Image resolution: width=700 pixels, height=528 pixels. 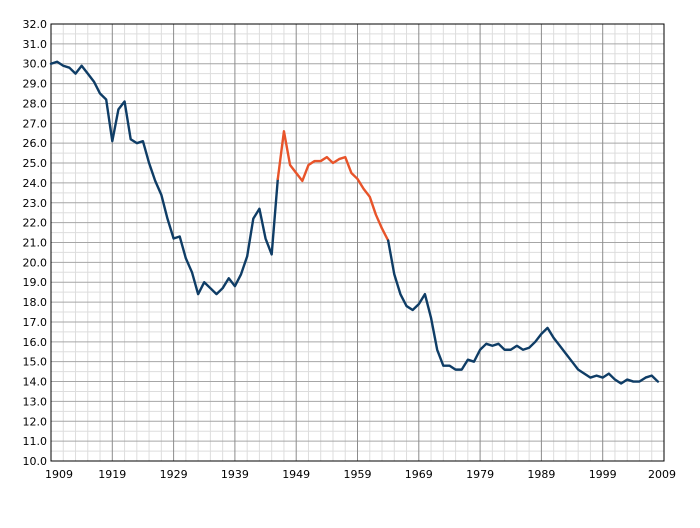 What do you see at coordinates (35, 461) in the screenshot?
I see `y-tick-label: 10.0` at bounding box center [35, 461].